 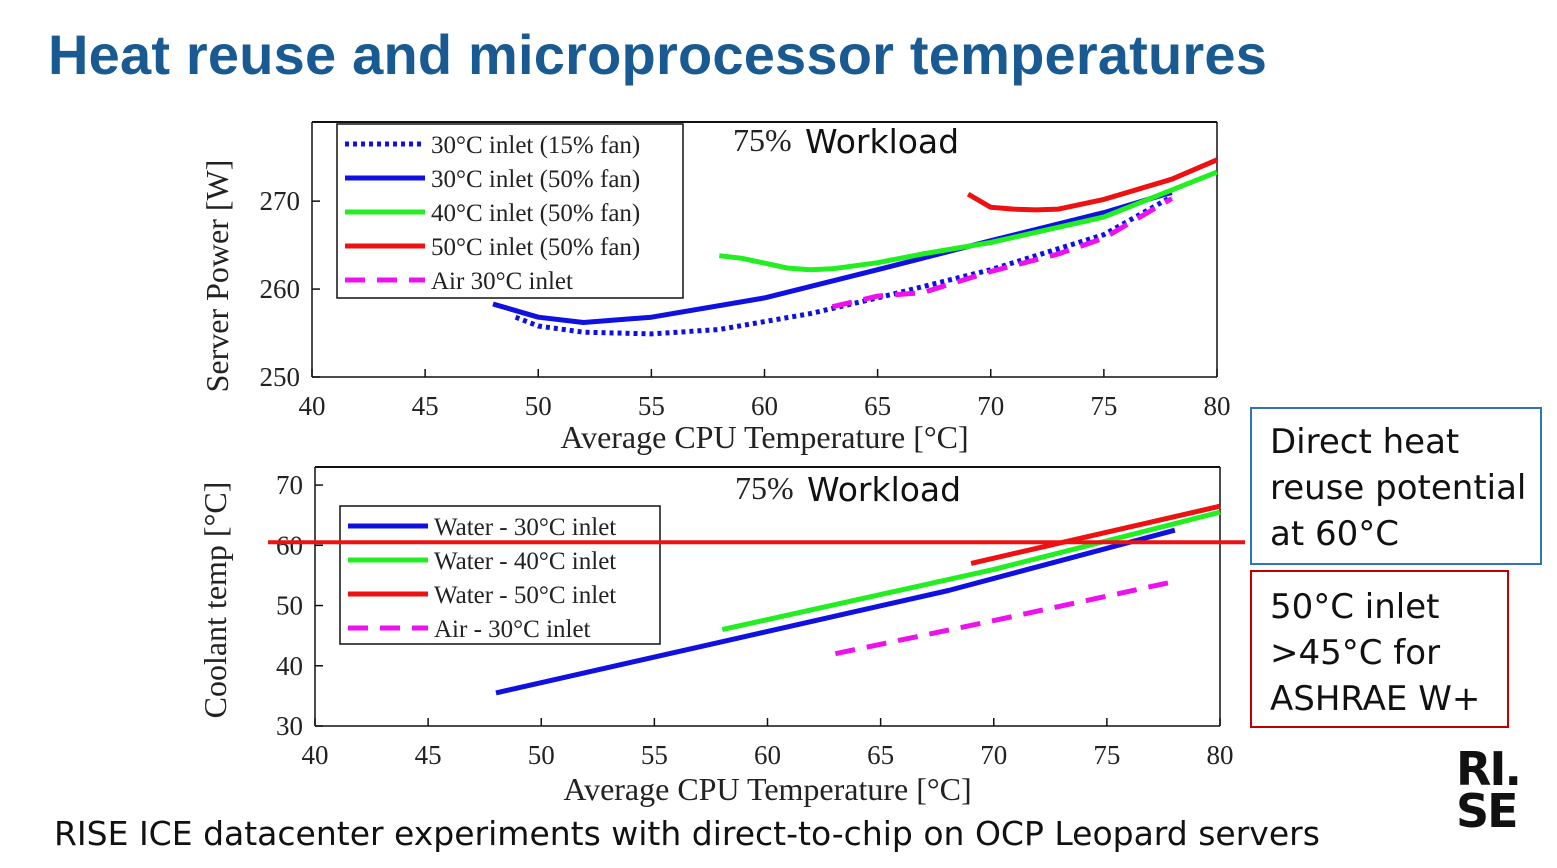 I want to click on callout-line: 50°C inlet, so click(x=1355, y=607).